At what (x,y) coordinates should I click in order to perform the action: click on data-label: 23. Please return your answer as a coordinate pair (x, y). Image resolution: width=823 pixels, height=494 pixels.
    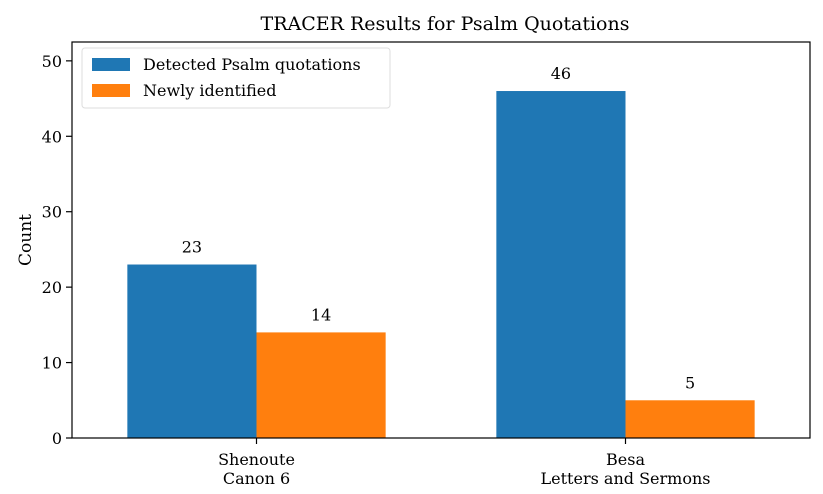
    Looking at the image, I should click on (192, 247).